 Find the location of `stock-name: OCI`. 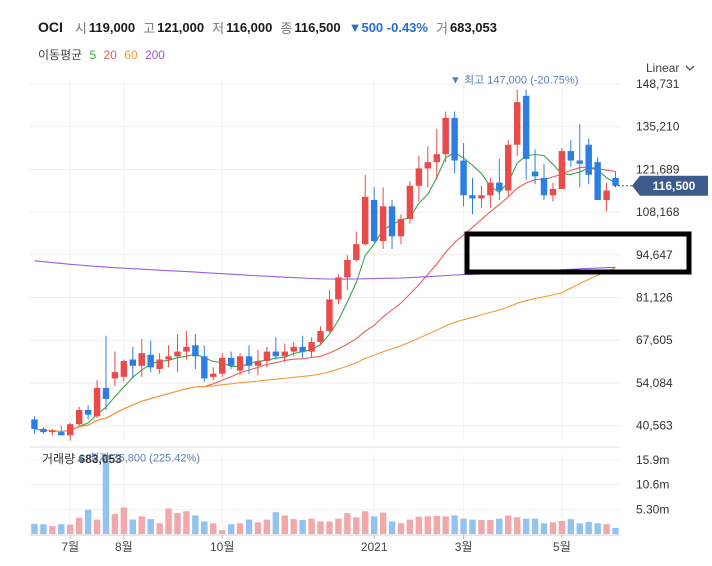

stock-name: OCI is located at coordinates (50, 27).